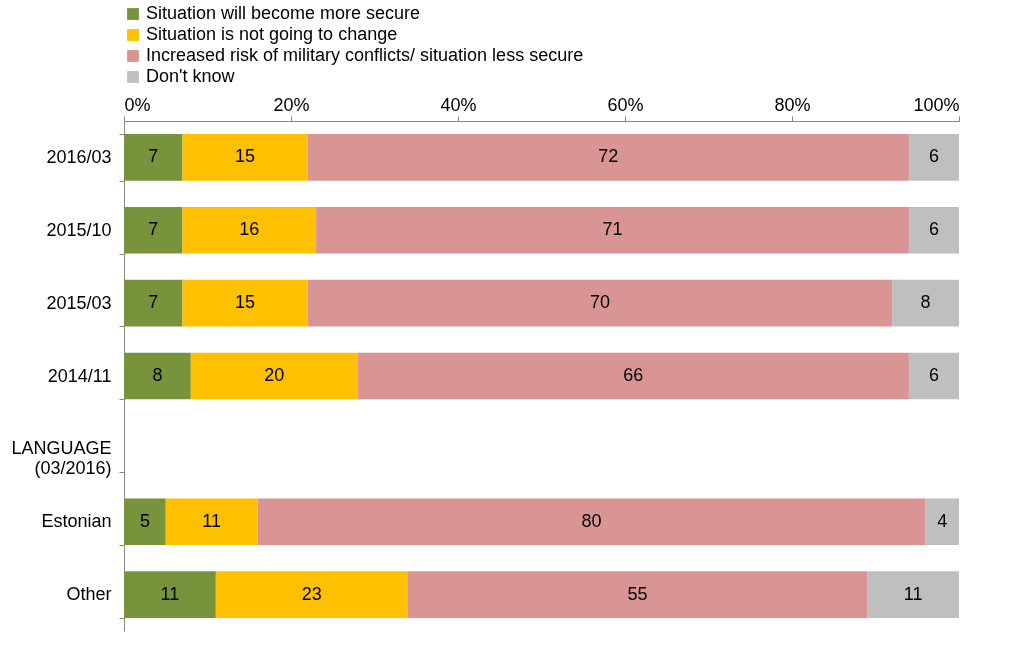 This screenshot has height=665, width=1019. I want to click on y-tick-label: 2014/11, so click(79, 375).